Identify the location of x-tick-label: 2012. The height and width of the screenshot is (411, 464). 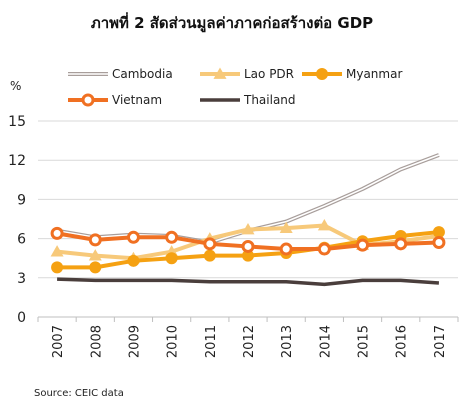
(249, 341).